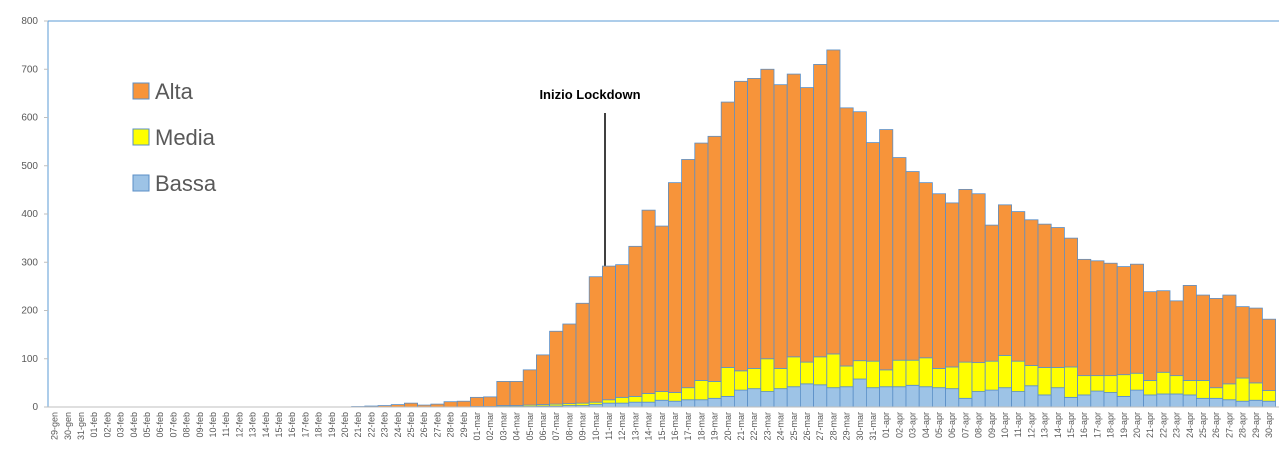  What do you see at coordinates (979, 425) in the screenshot?
I see `x-tick-label: 08-apr` at bounding box center [979, 425].